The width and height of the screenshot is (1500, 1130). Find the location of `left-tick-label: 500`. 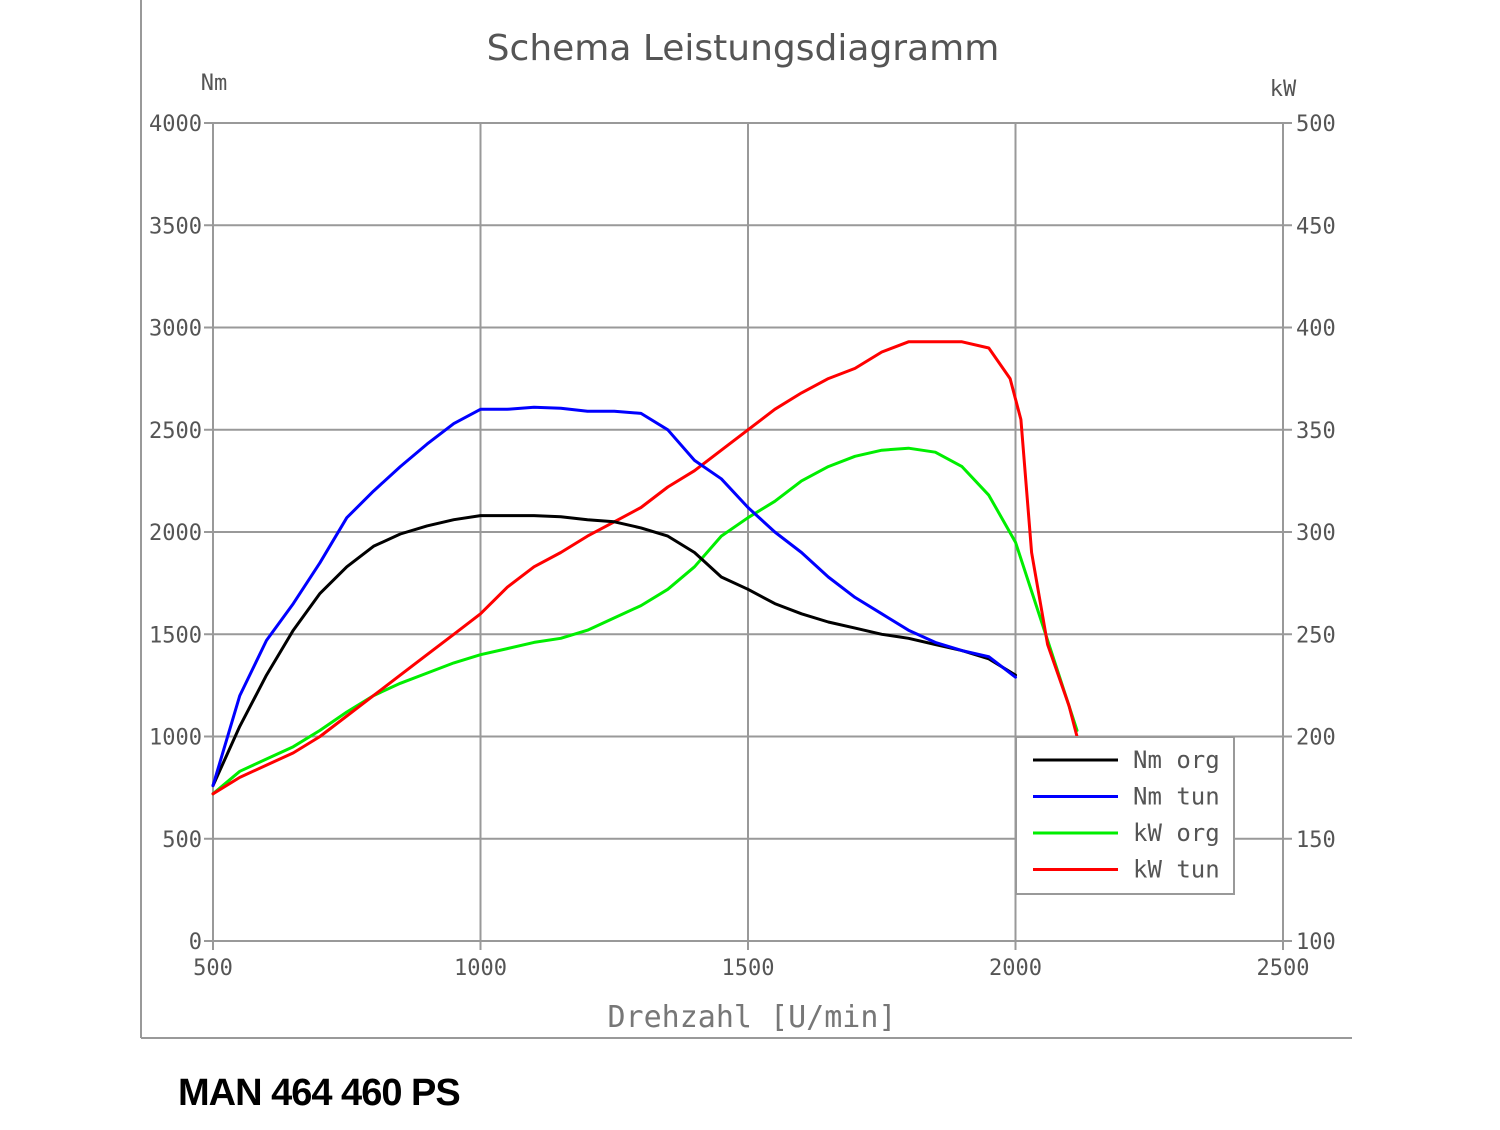

left-tick-label: 500 is located at coordinates (182, 840).